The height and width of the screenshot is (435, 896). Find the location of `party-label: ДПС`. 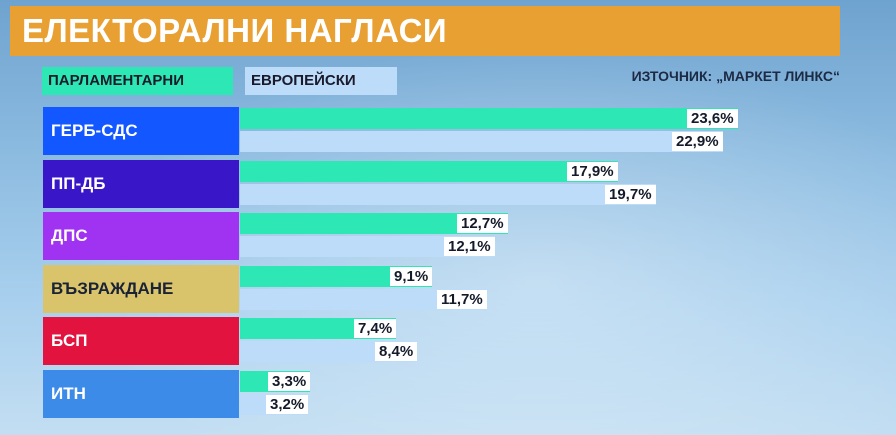

party-label: ДПС is located at coordinates (141, 236).